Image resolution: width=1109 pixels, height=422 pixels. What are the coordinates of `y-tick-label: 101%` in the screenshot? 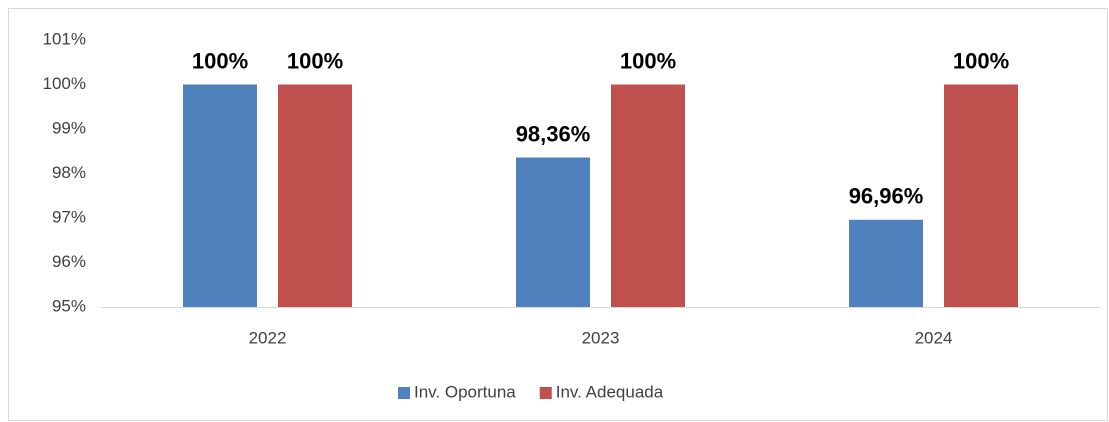 It's located at (64, 38).